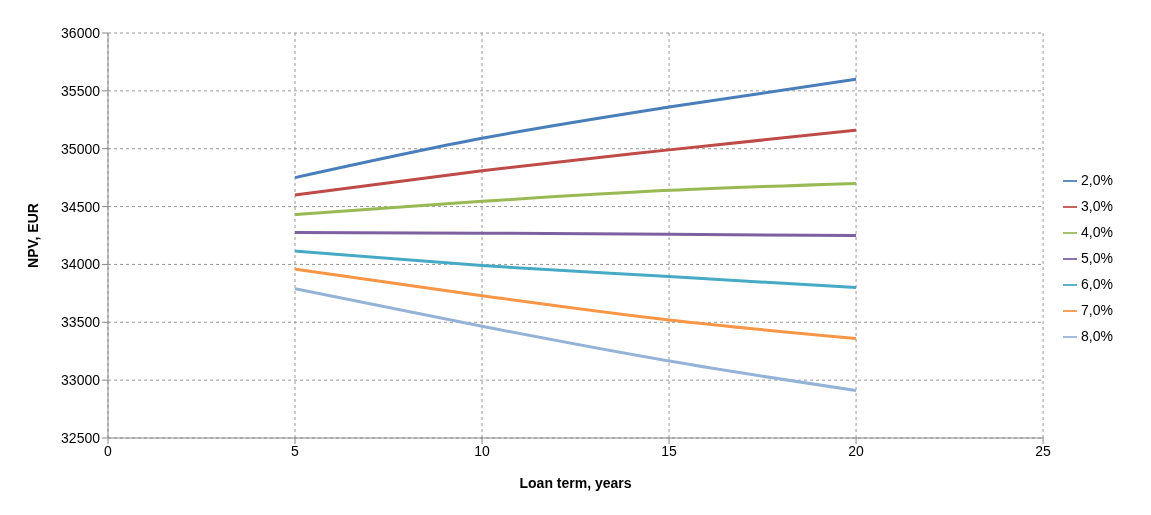  Describe the element at coordinates (81, 380) in the screenshot. I see `y-tick-label: 33000` at that location.